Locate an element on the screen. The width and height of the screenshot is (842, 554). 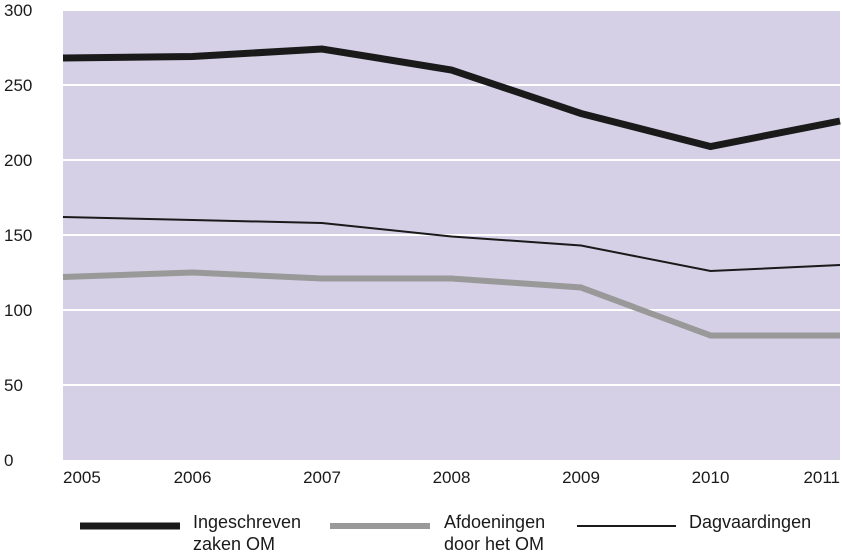
y-tick-label: 50 is located at coordinates (13, 385).